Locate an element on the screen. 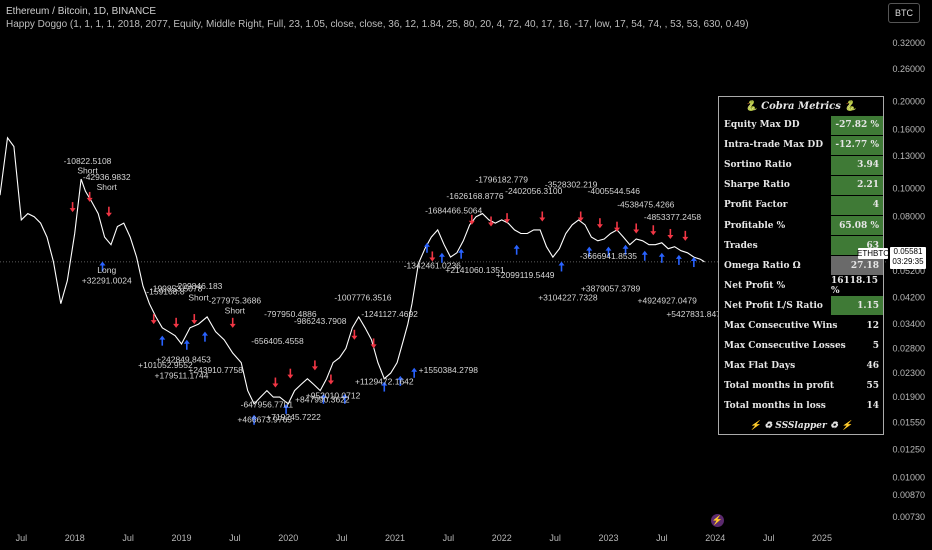 The width and height of the screenshot is (932, 550). trade-pnl-label: +242849.8453 is located at coordinates (183, 360).